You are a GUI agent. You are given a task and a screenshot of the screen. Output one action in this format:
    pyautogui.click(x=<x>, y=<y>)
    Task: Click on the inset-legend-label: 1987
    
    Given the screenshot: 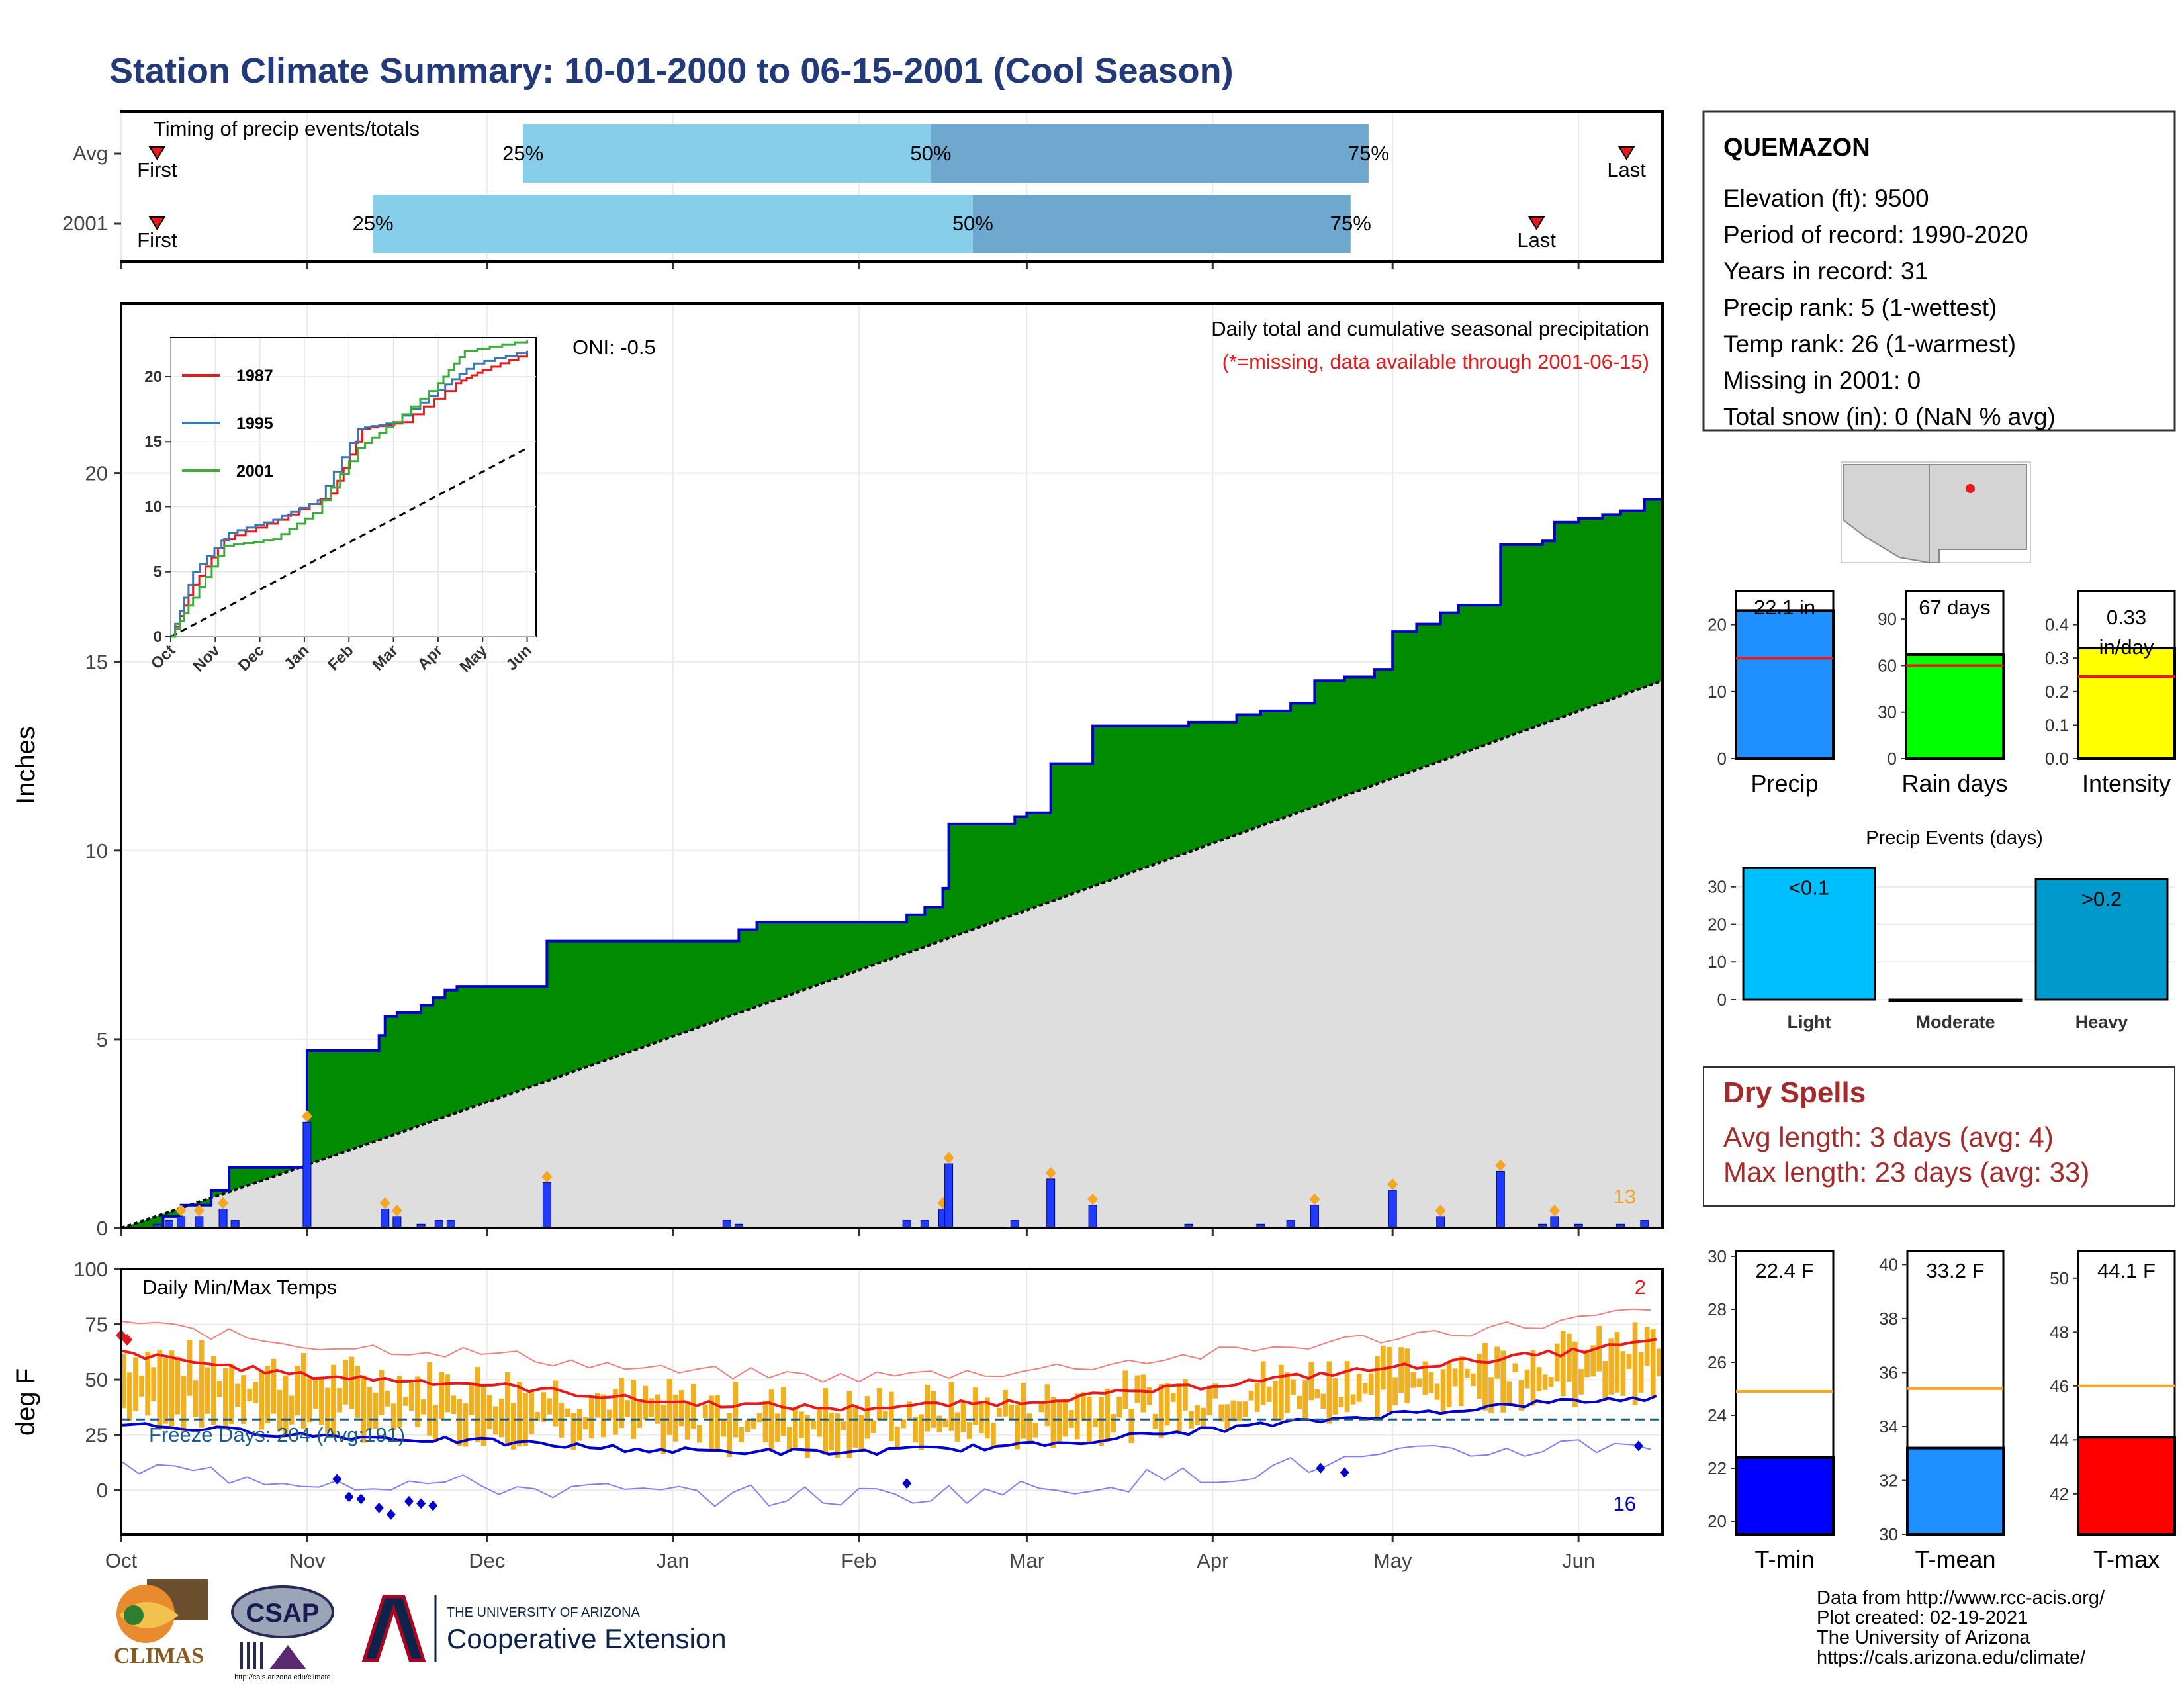 What is the action you would take?
    pyautogui.click(x=255, y=376)
    